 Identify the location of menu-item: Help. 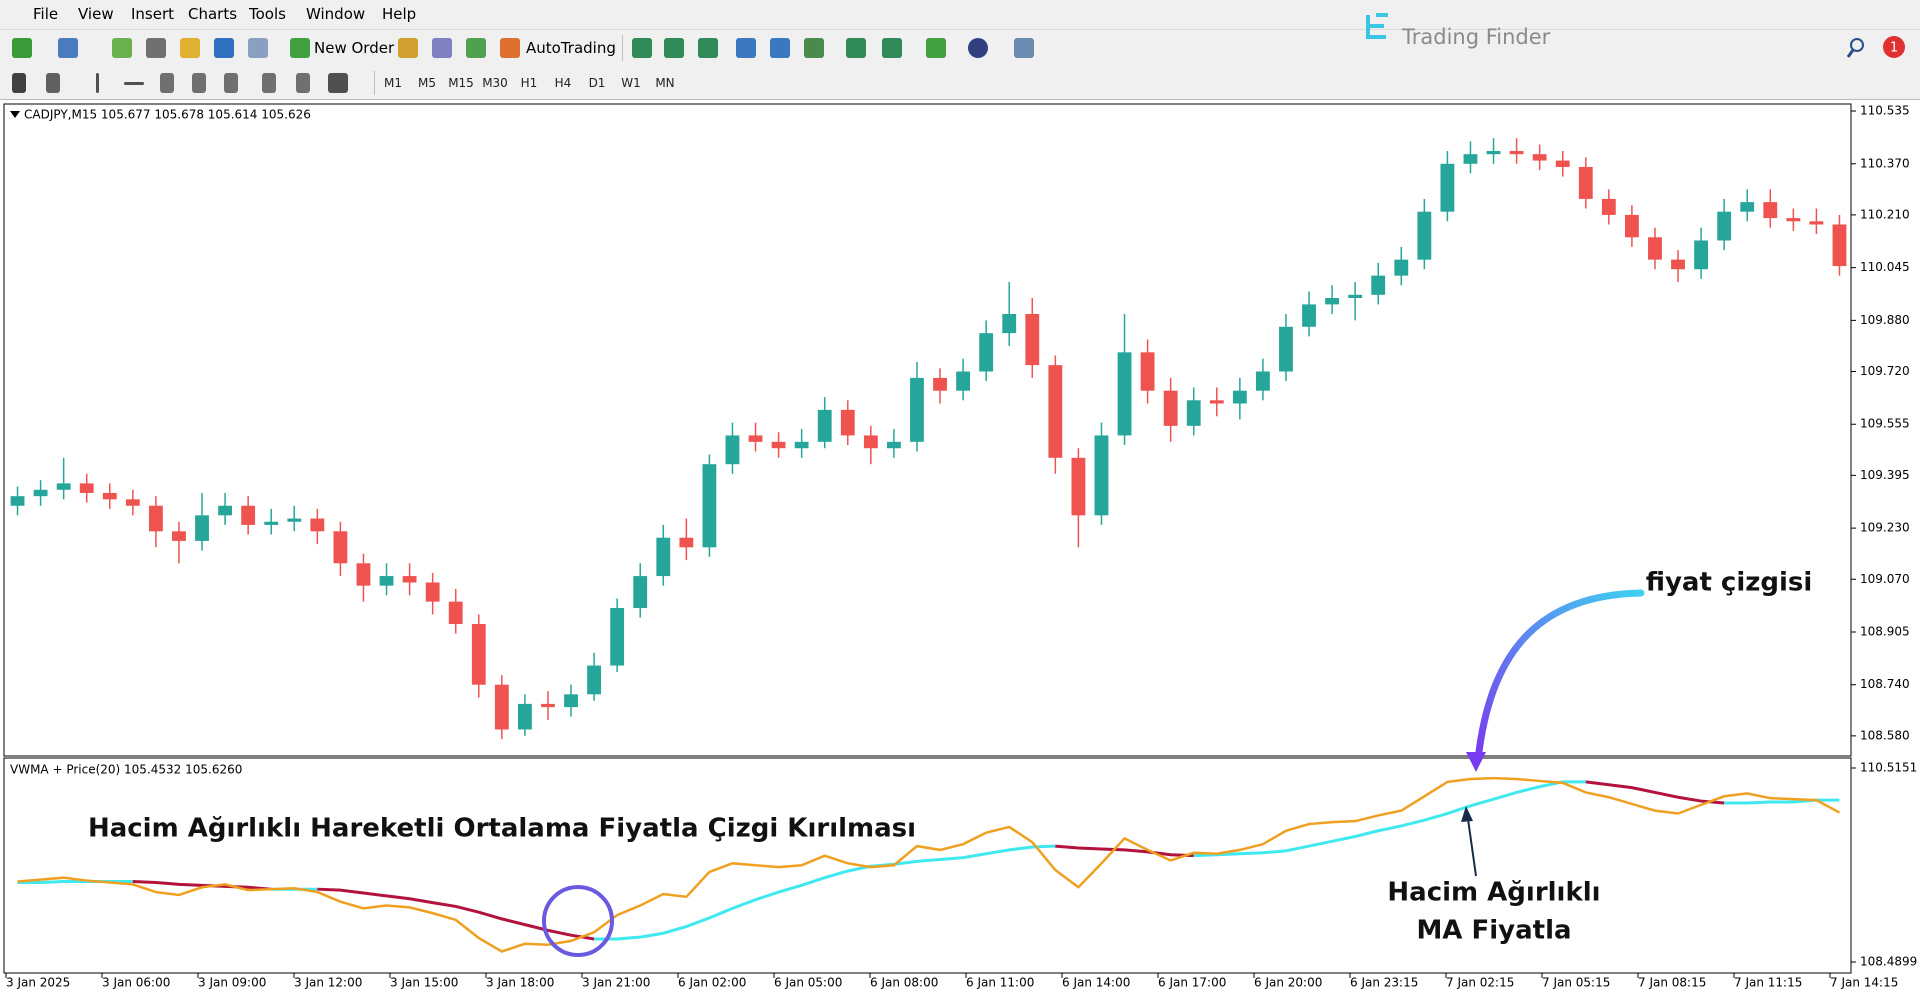
(399, 14).